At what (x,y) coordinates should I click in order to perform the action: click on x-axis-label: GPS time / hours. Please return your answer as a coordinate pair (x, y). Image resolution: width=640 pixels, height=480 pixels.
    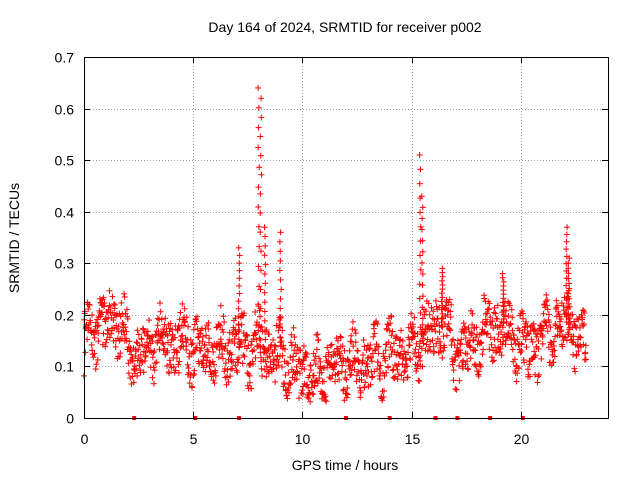
    Looking at the image, I should click on (345, 465).